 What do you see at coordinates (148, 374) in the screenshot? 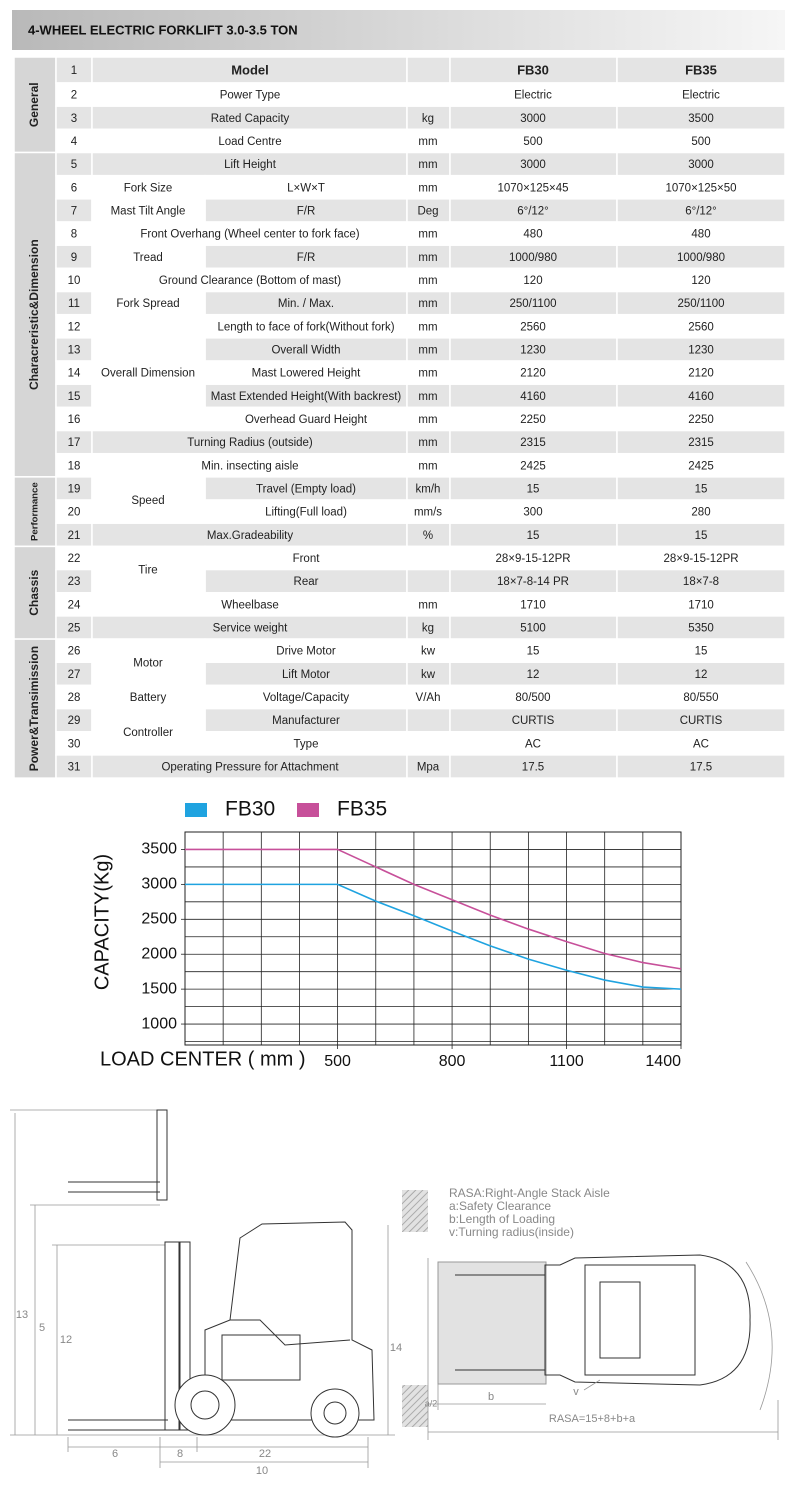
I see `group-label: Overall Dimension` at bounding box center [148, 374].